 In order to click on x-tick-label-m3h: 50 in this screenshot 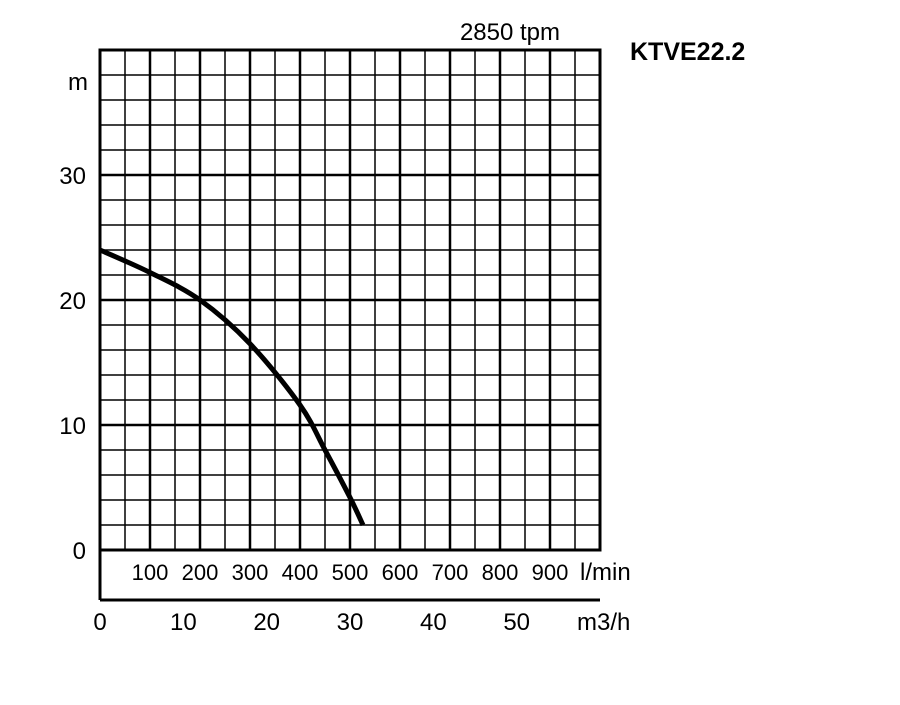, I will do `click(516, 622)`.